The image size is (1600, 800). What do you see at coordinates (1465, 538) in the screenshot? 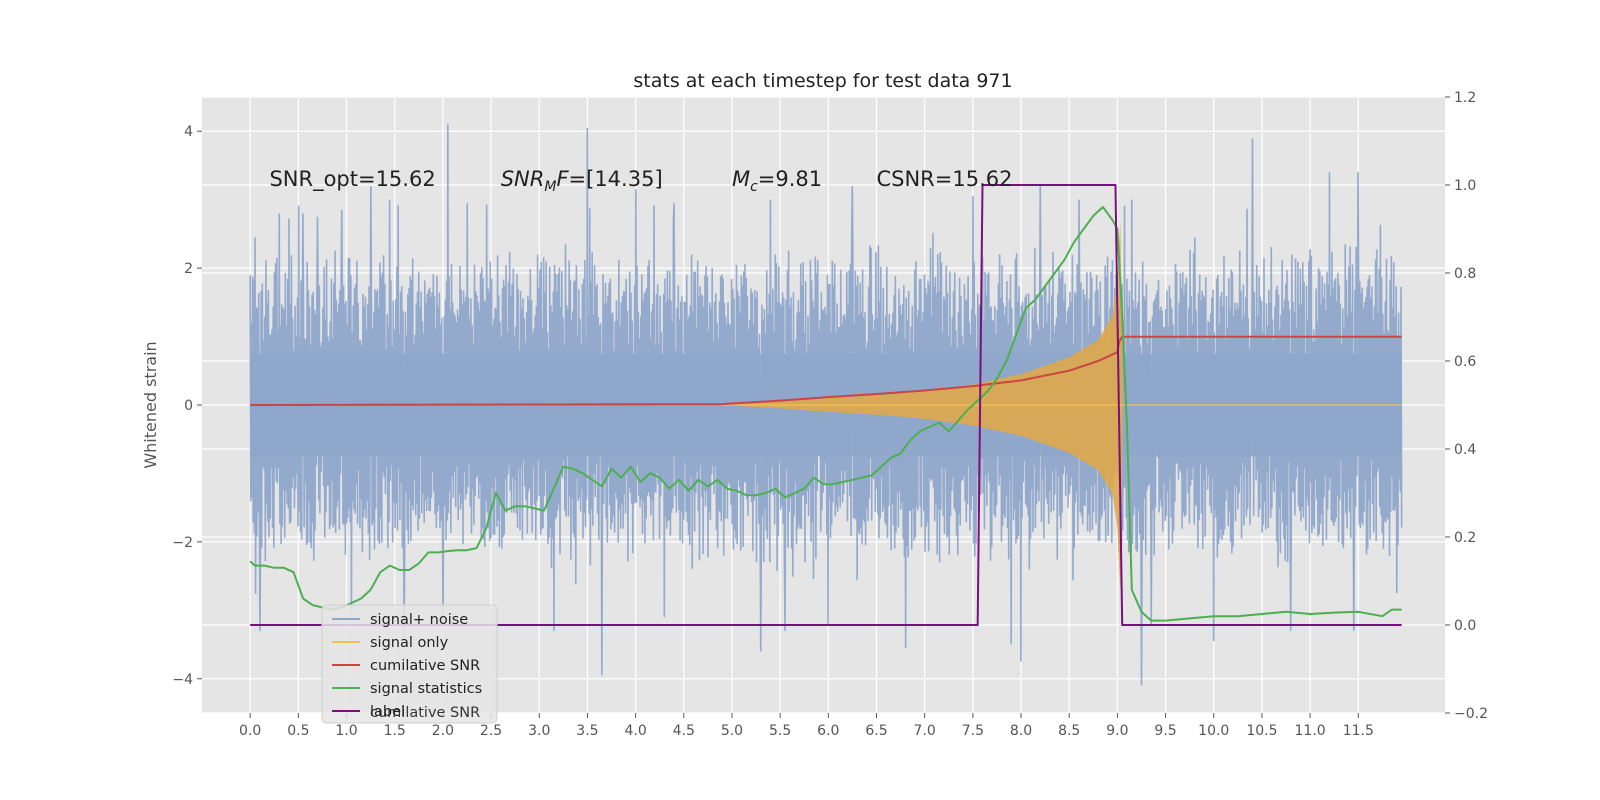
I see `y2-tick-label: 0.2` at bounding box center [1465, 538].